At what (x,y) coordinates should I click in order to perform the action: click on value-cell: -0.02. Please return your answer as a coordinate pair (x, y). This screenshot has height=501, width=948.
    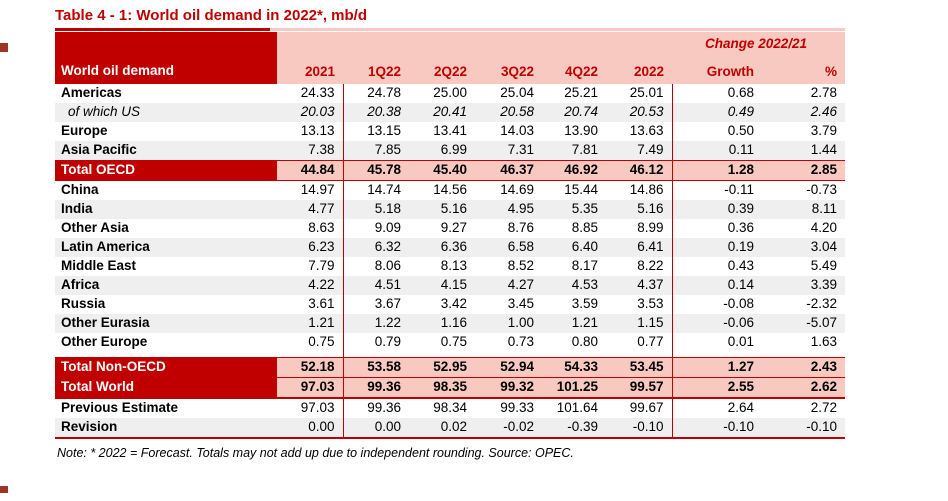
    Looking at the image, I should click on (508, 428).